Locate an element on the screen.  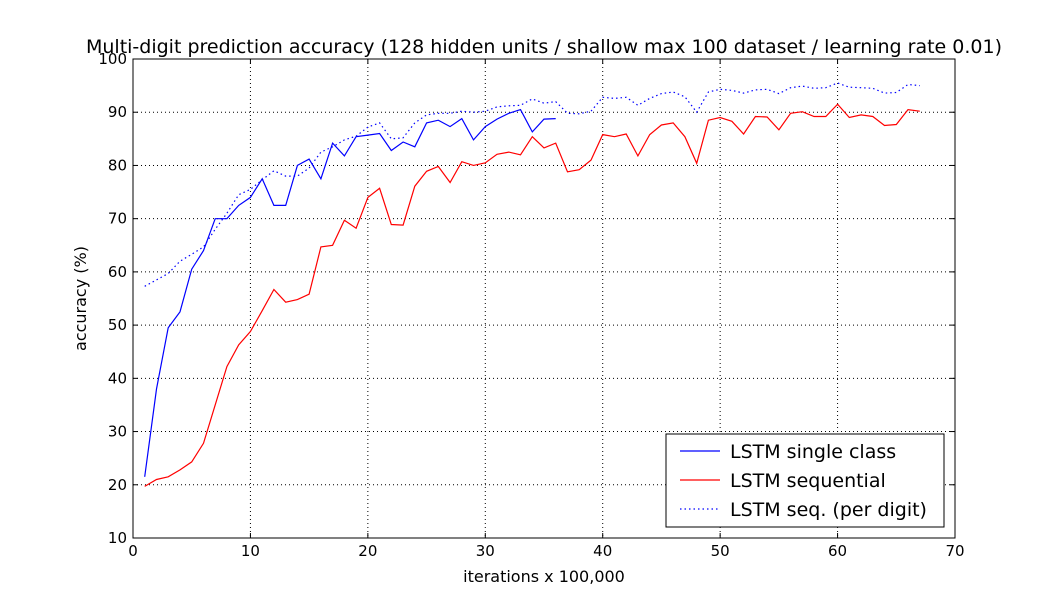
legend-label-sequential: LSTM sequential is located at coordinates (808, 481).